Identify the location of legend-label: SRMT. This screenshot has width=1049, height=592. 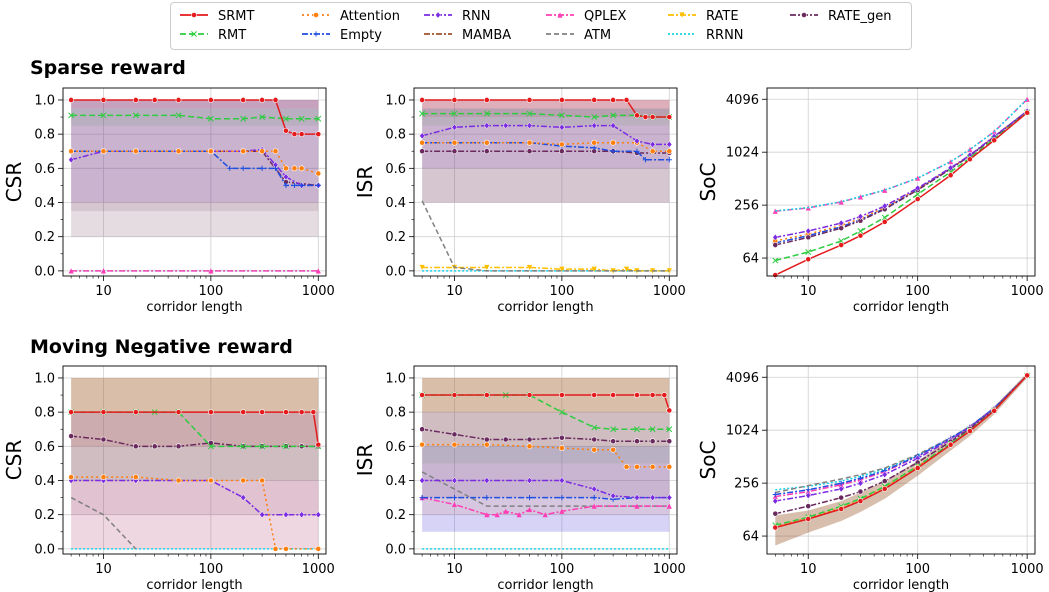
(236, 16).